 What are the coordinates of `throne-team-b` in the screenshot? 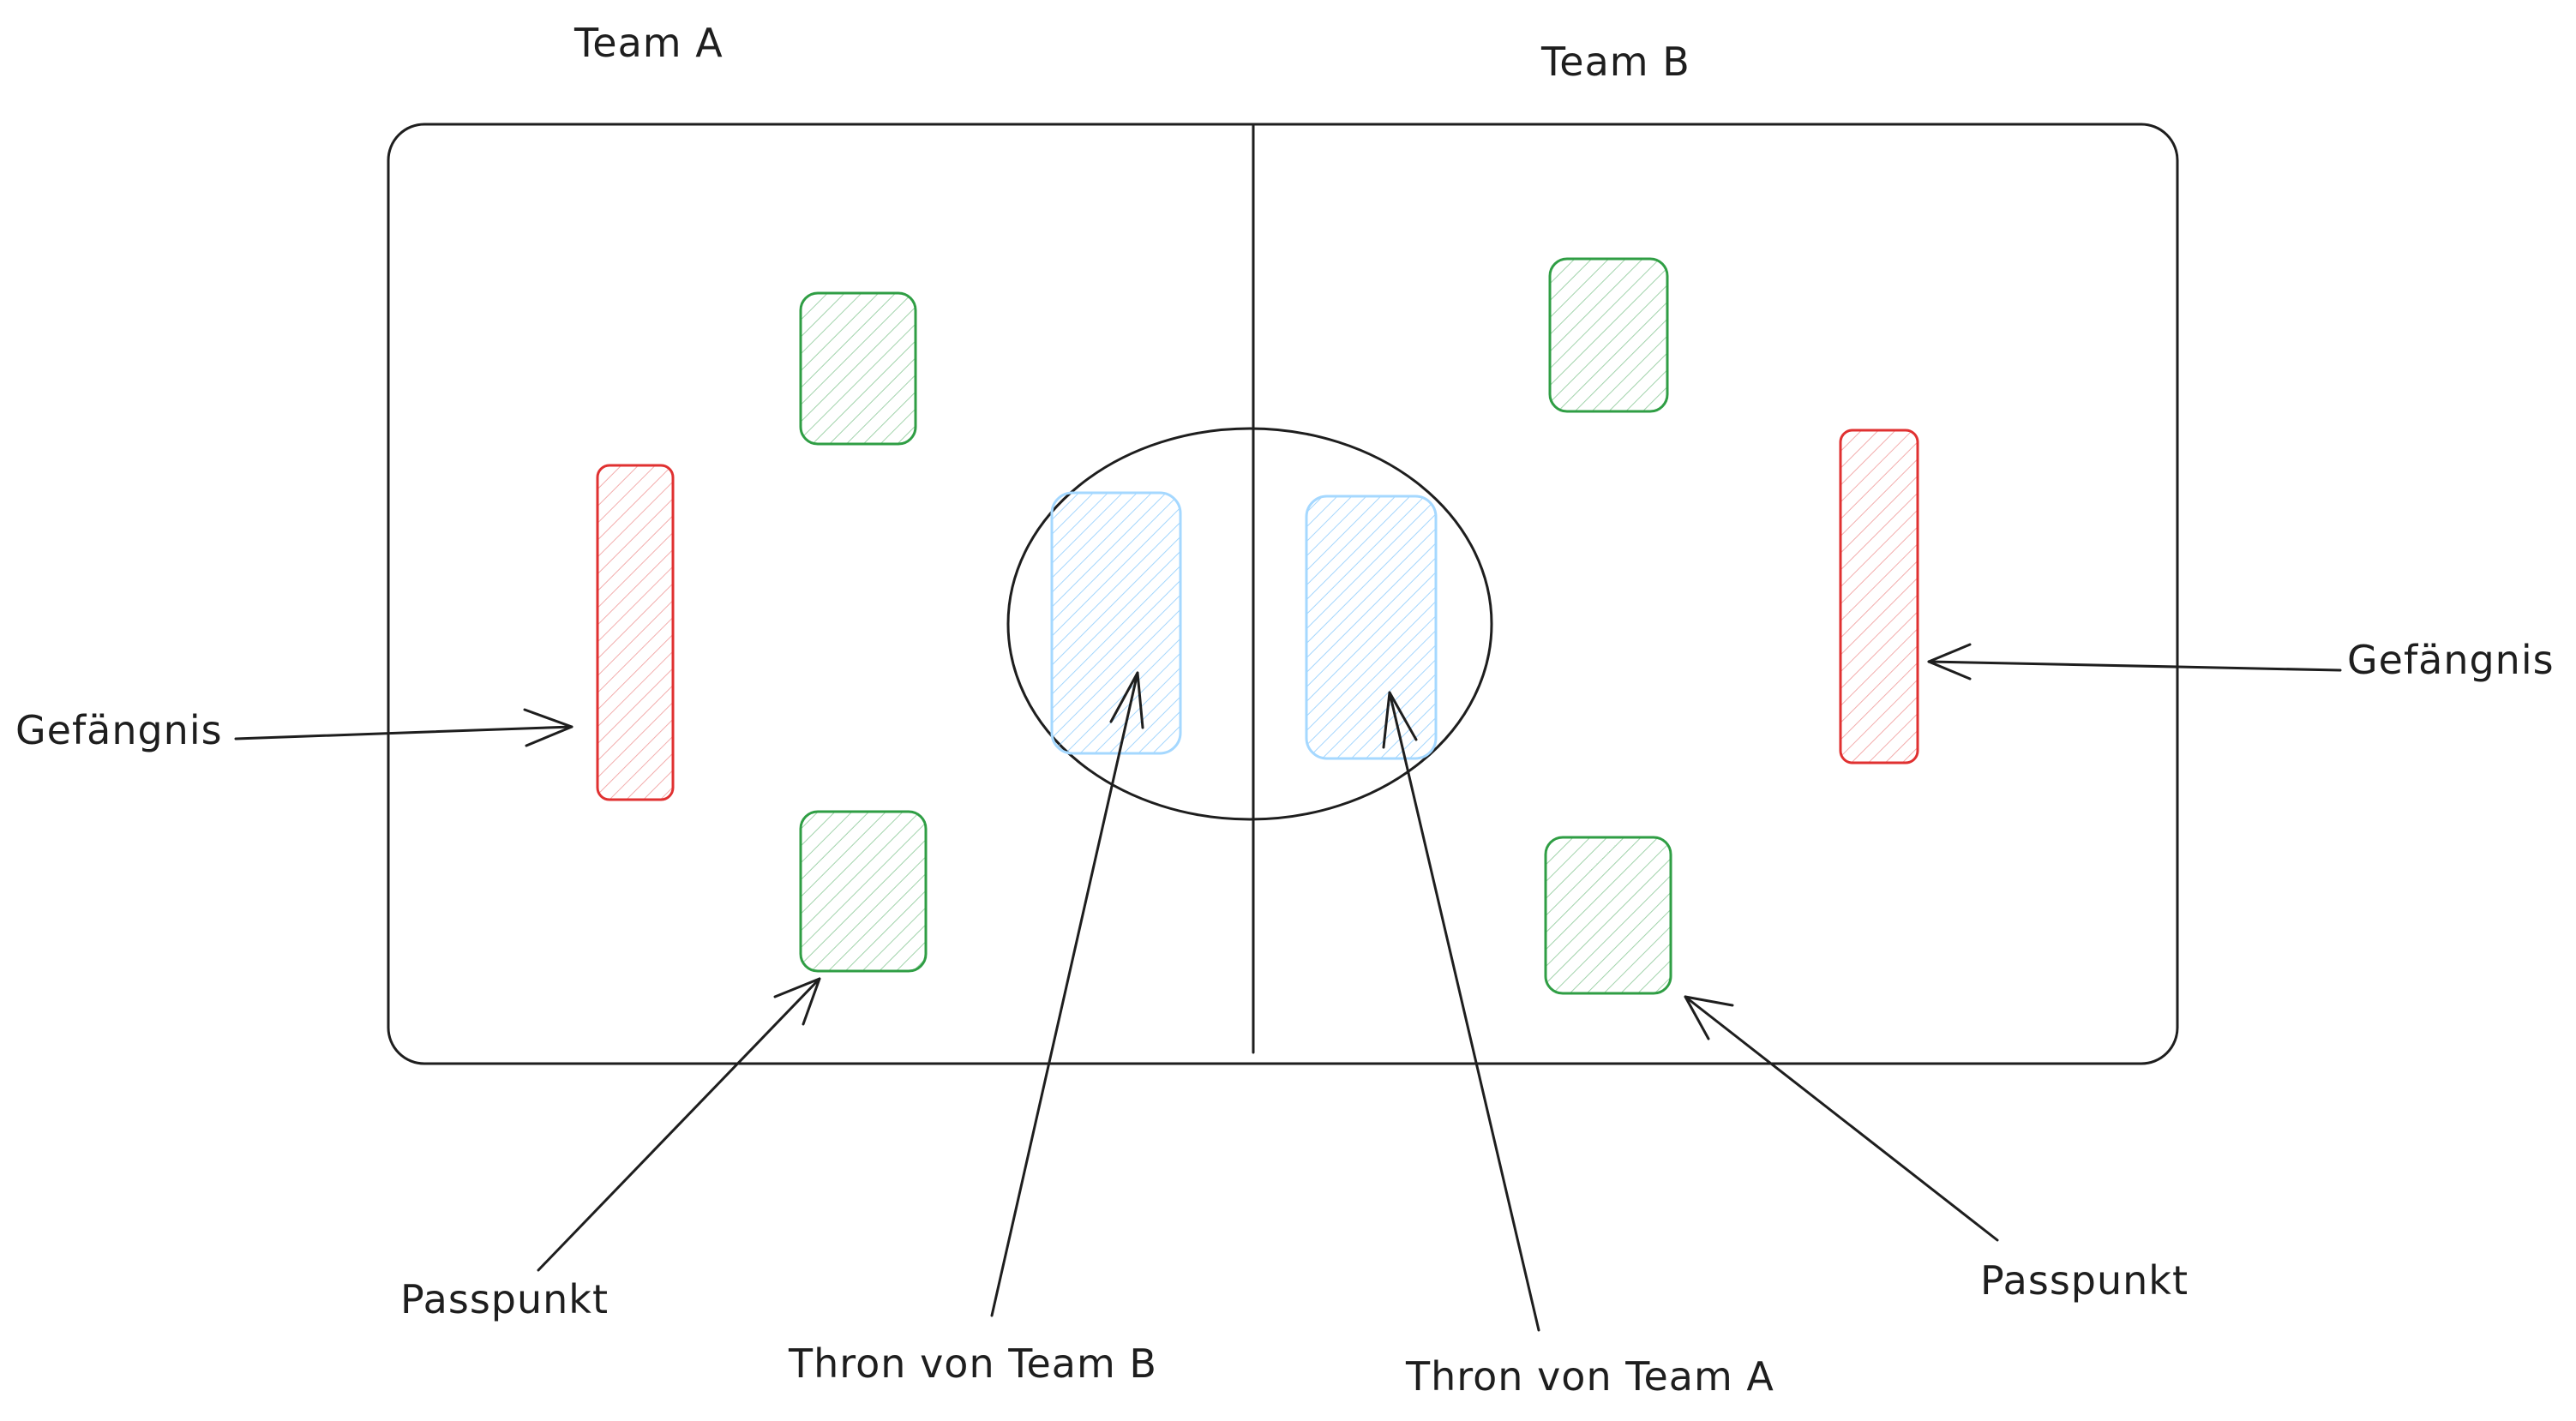 It's located at (1116, 623).